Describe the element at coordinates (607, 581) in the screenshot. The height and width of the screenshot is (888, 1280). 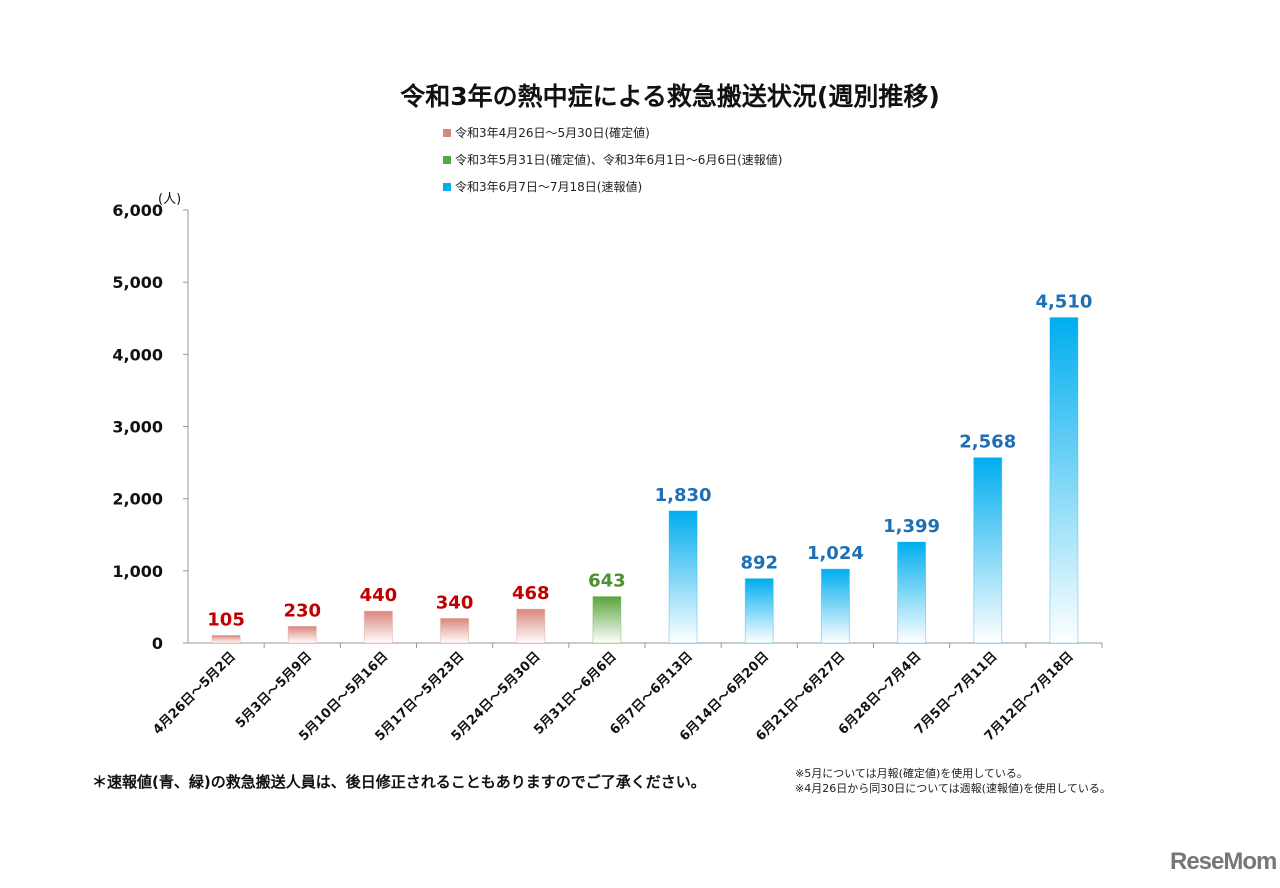
I see `bar-value-label: 643` at that location.